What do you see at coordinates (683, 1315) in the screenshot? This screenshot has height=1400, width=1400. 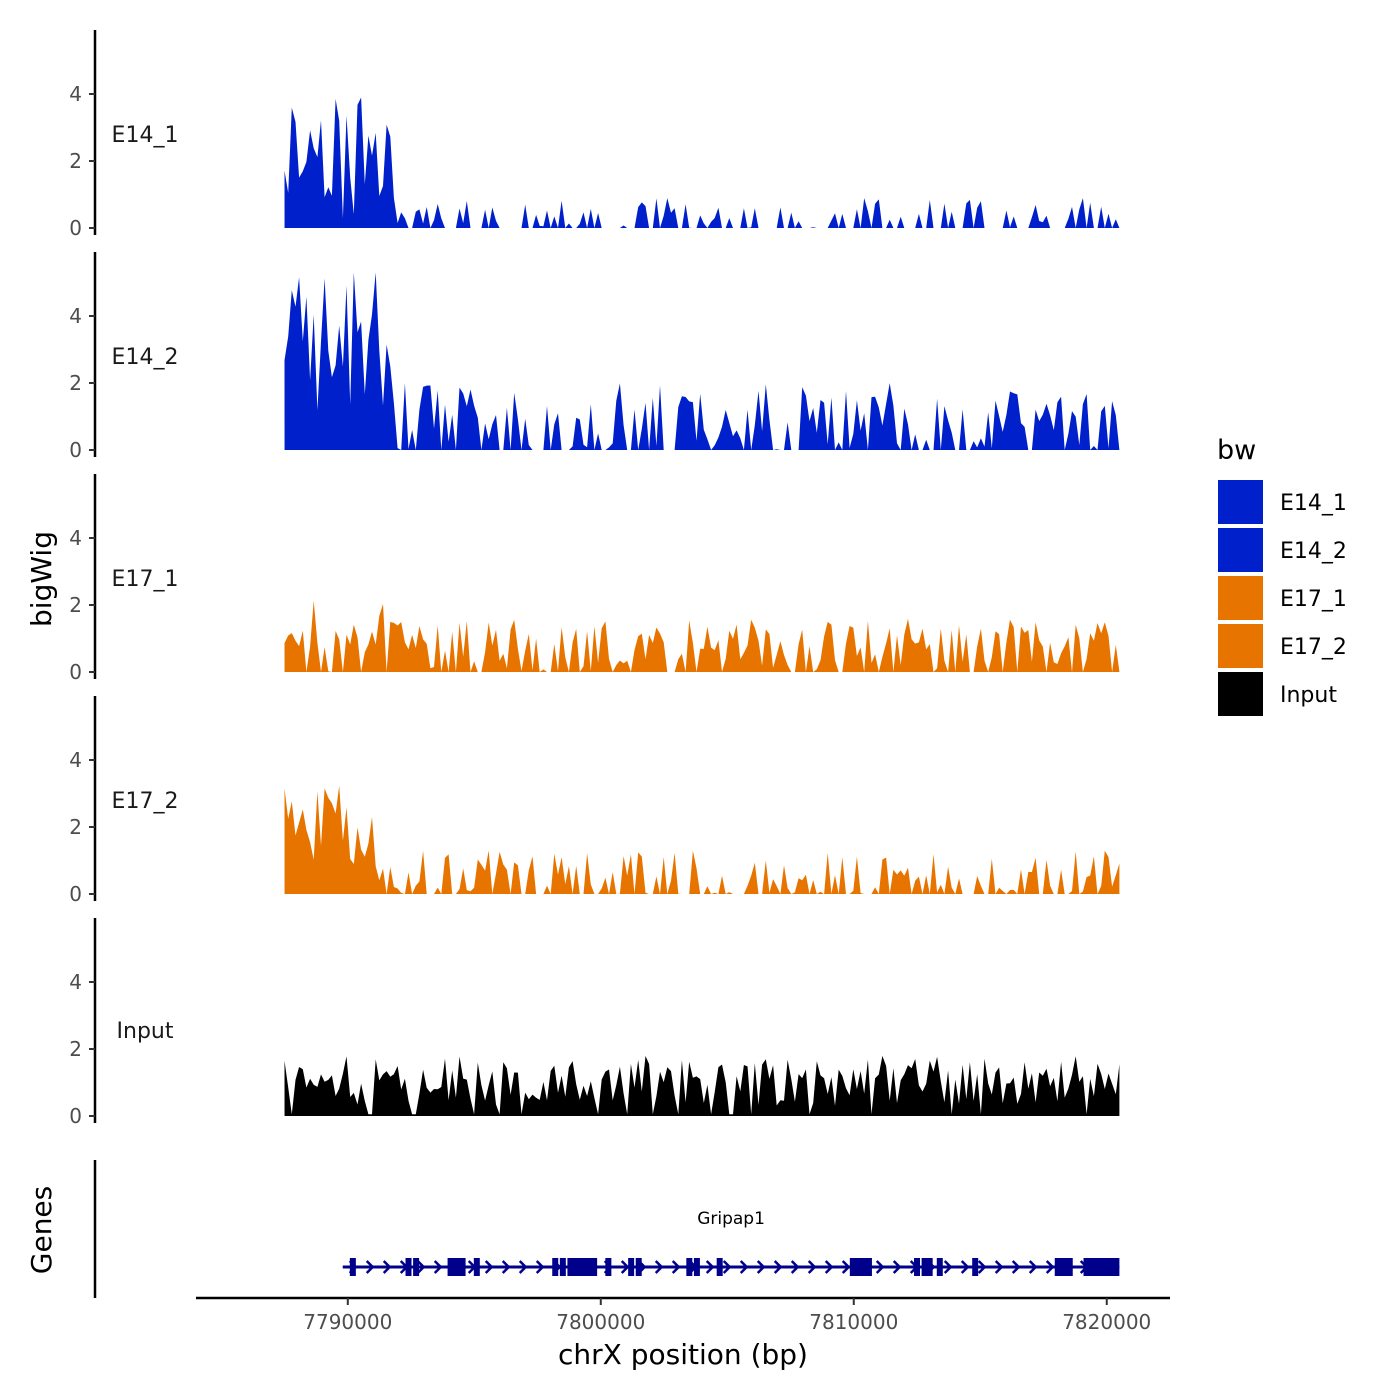 I see `x-axis: 7790000 7800000 7810000 7820000` at bounding box center [683, 1315].